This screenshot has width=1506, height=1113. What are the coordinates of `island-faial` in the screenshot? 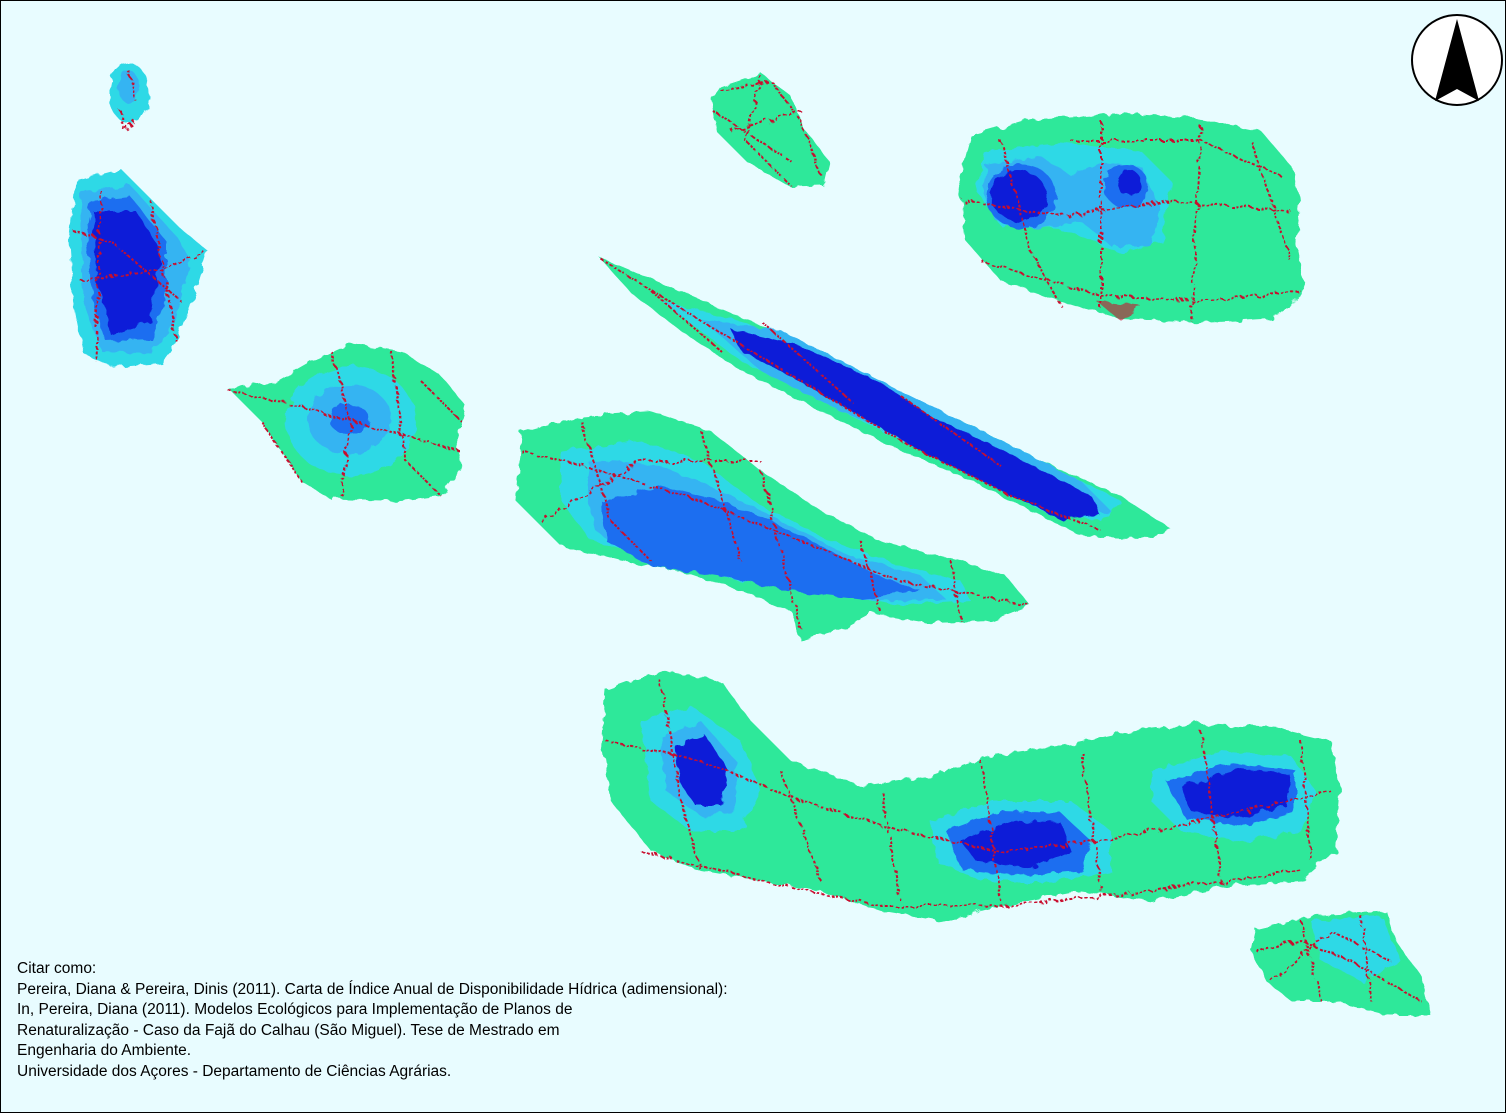 It's located at (347, 422).